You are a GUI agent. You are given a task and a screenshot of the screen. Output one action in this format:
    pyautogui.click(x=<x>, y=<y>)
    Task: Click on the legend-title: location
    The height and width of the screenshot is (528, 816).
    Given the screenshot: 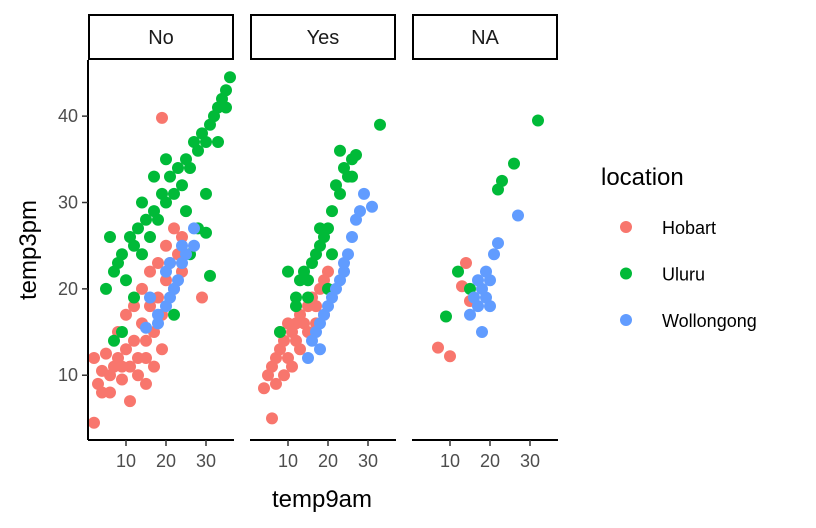 What is the action you would take?
    pyautogui.click(x=642, y=177)
    